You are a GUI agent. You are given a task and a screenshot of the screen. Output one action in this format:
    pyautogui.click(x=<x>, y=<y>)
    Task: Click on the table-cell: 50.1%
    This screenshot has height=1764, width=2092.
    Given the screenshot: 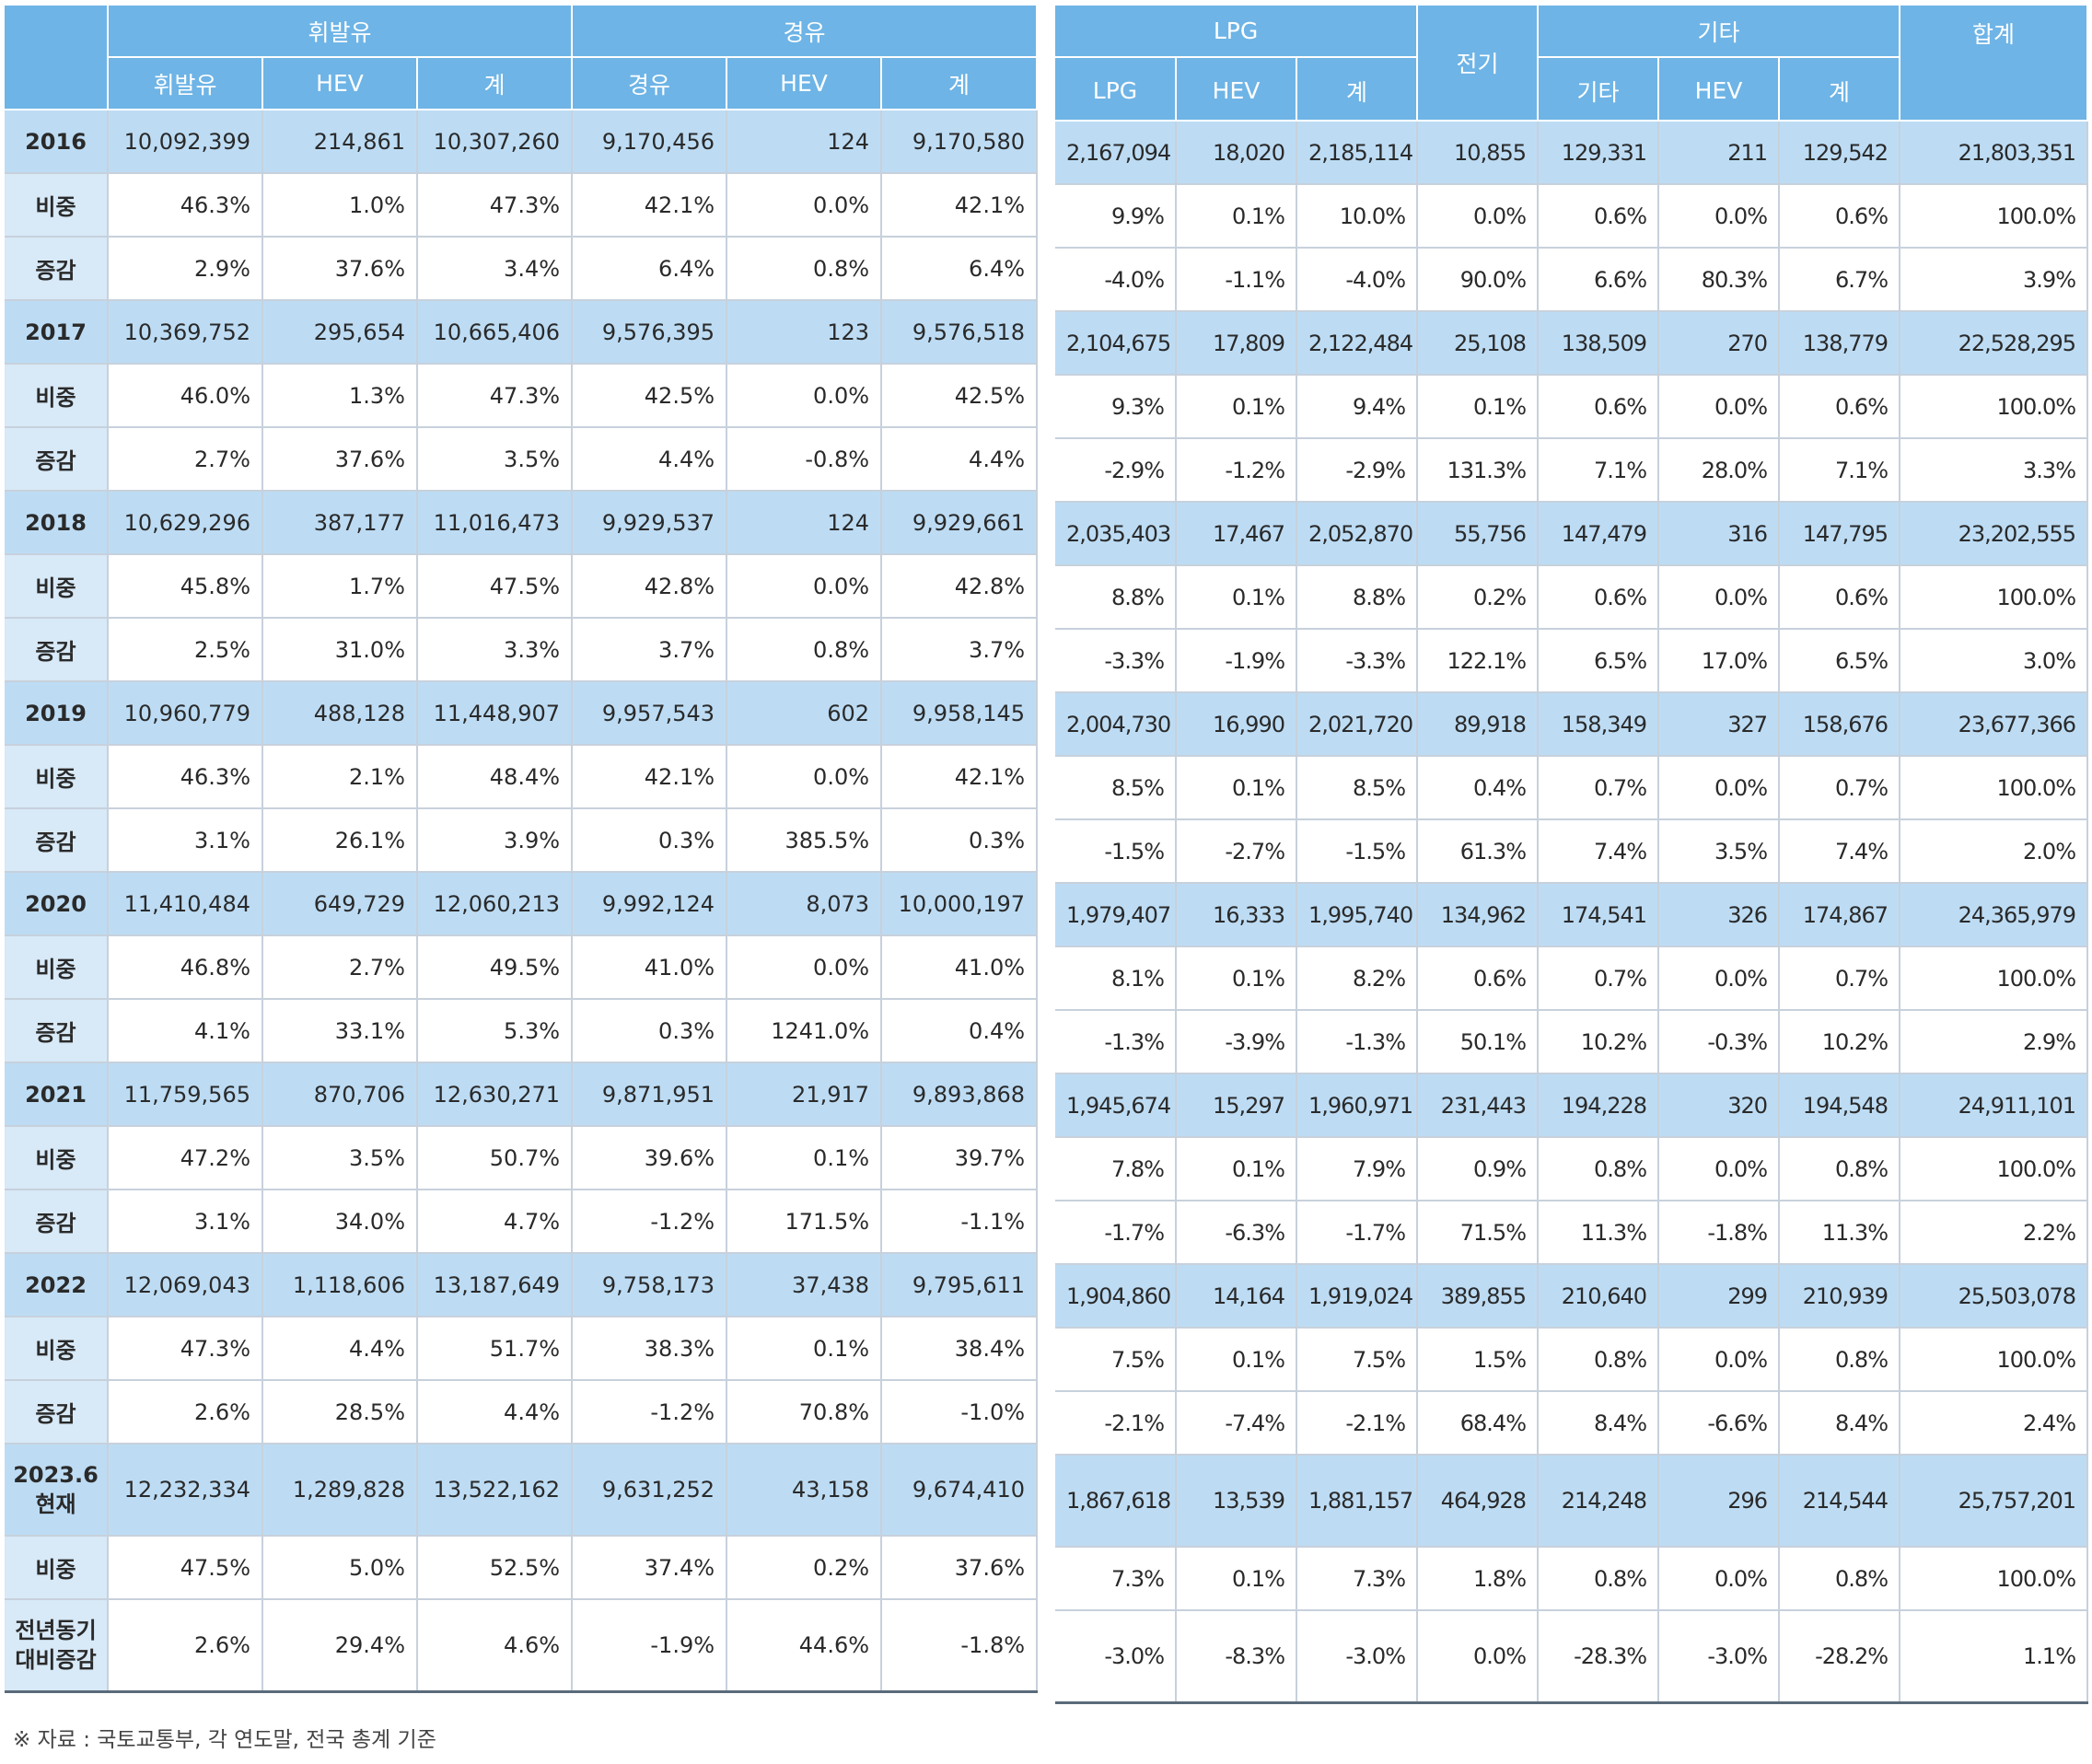 What is the action you would take?
    pyautogui.click(x=1478, y=1042)
    